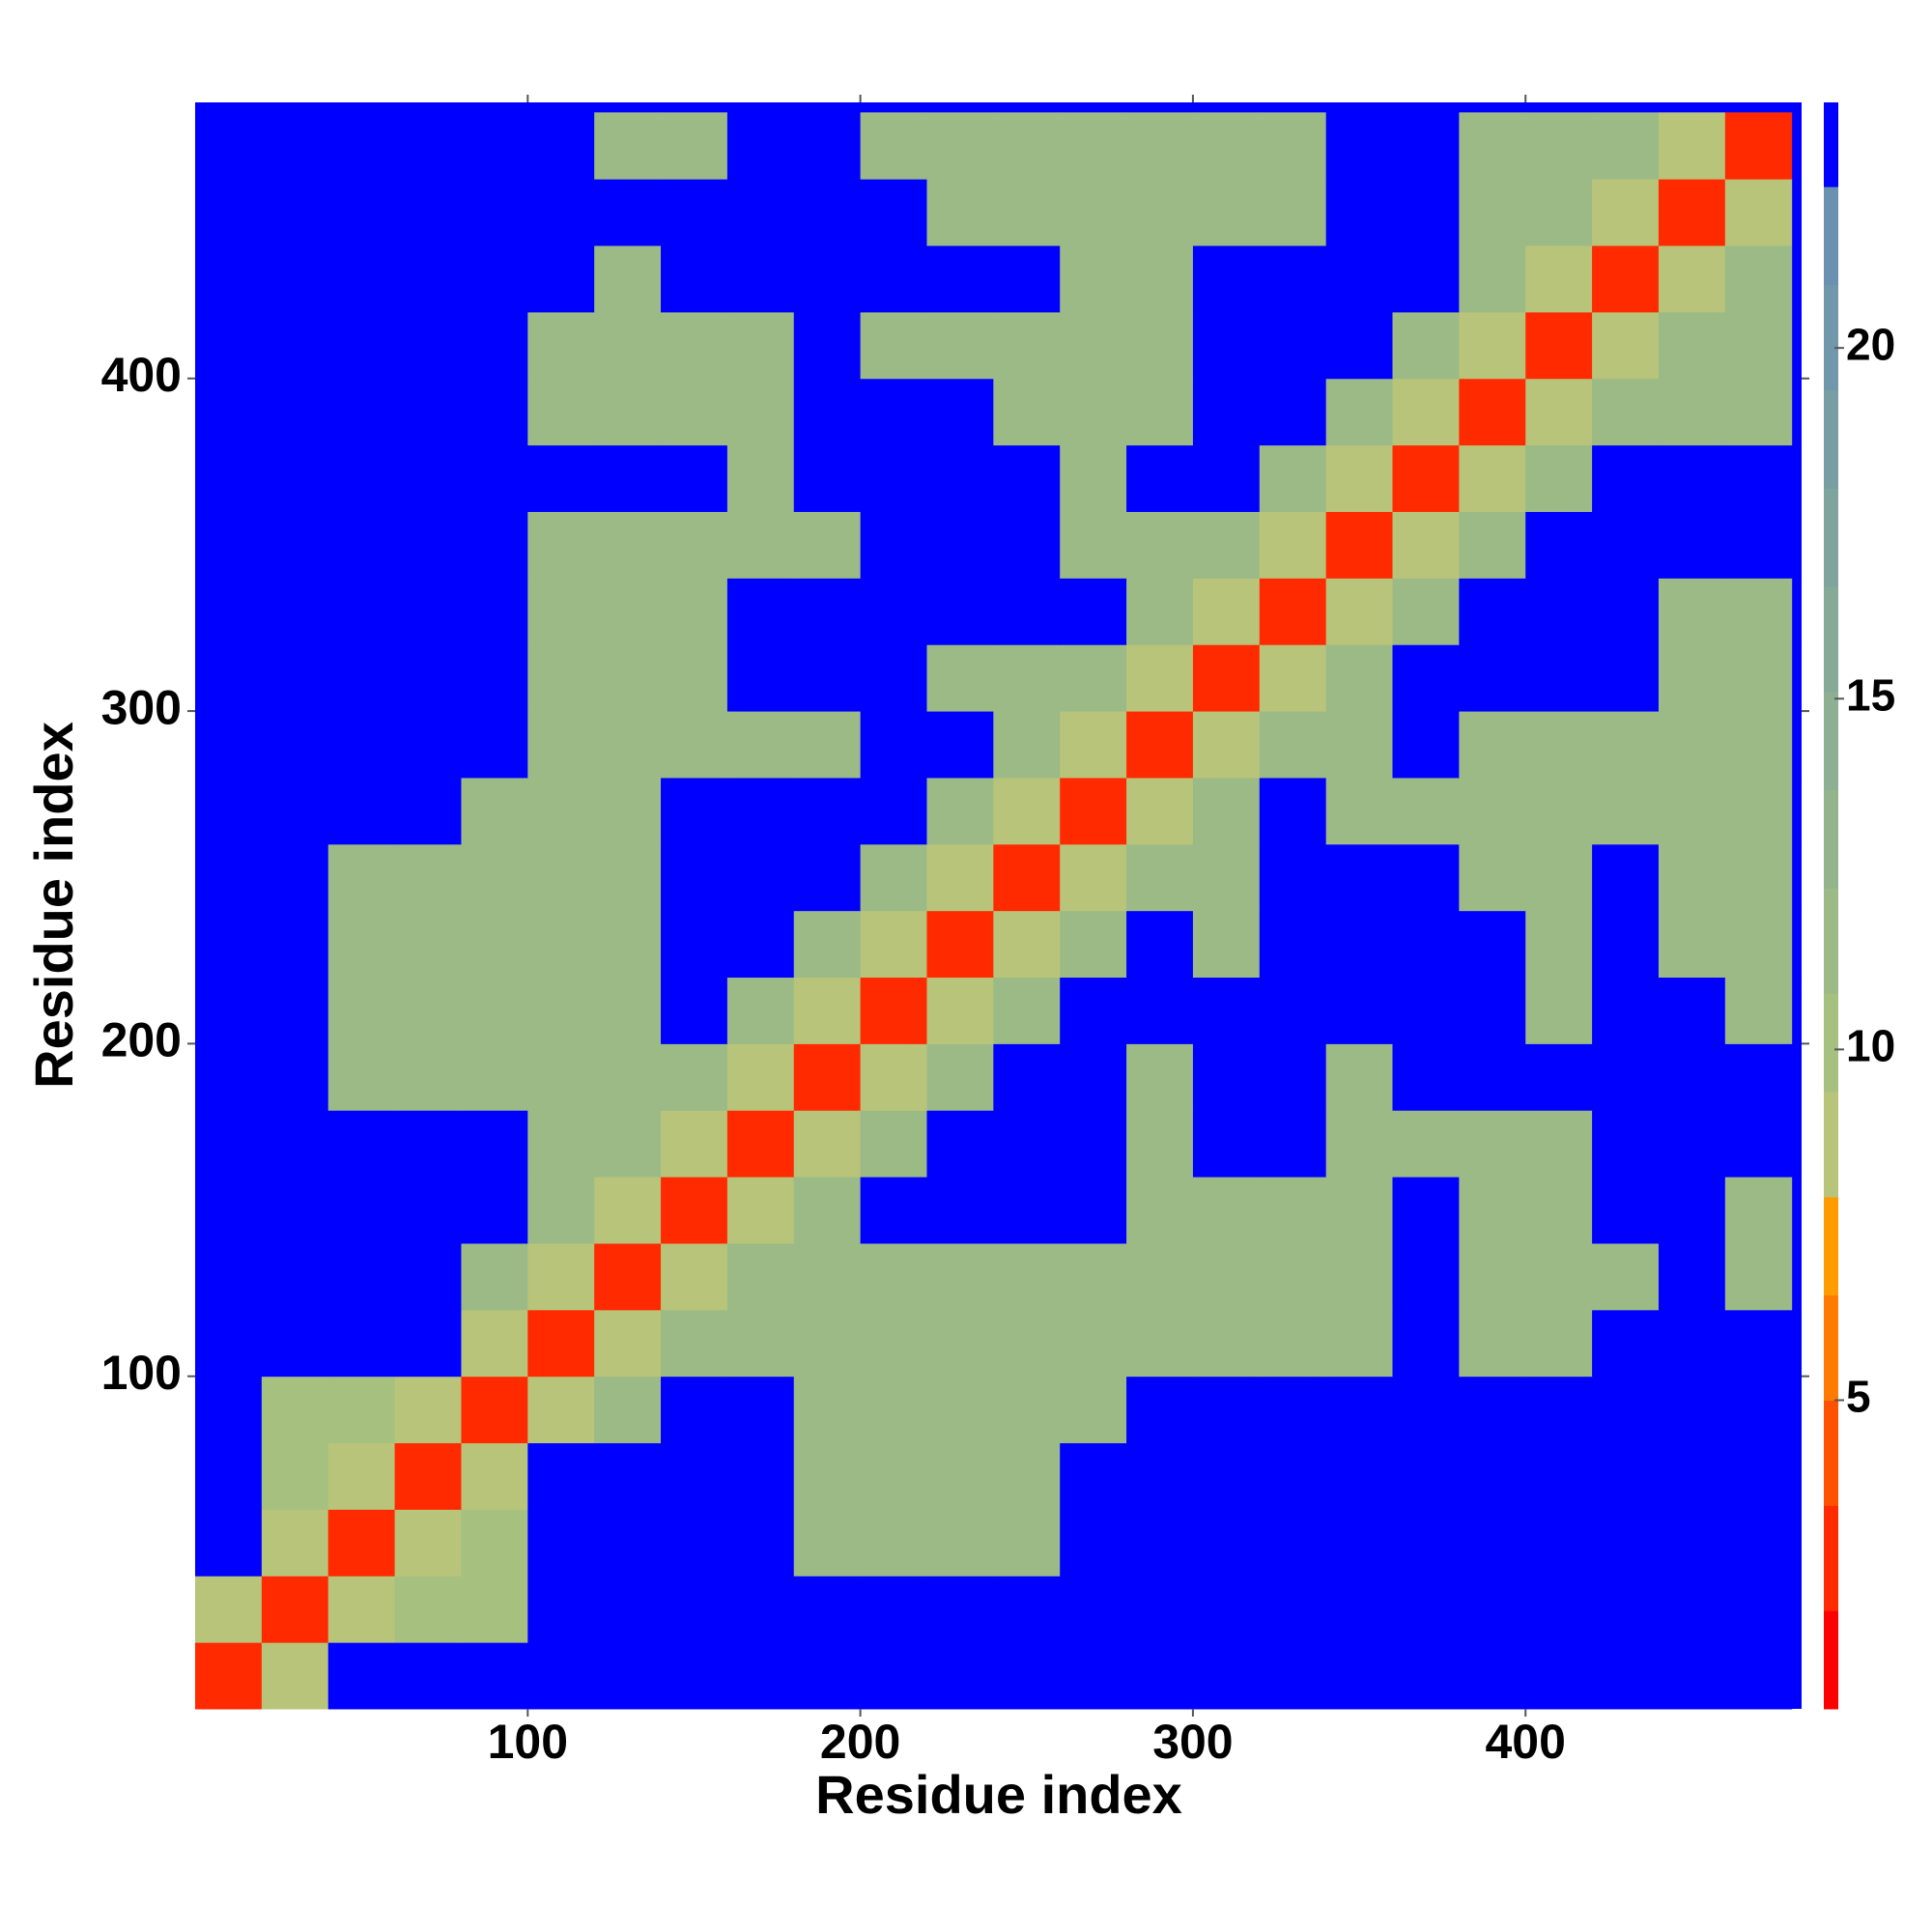  I want to click on y-axis-label: Residue index, so click(53, 905).